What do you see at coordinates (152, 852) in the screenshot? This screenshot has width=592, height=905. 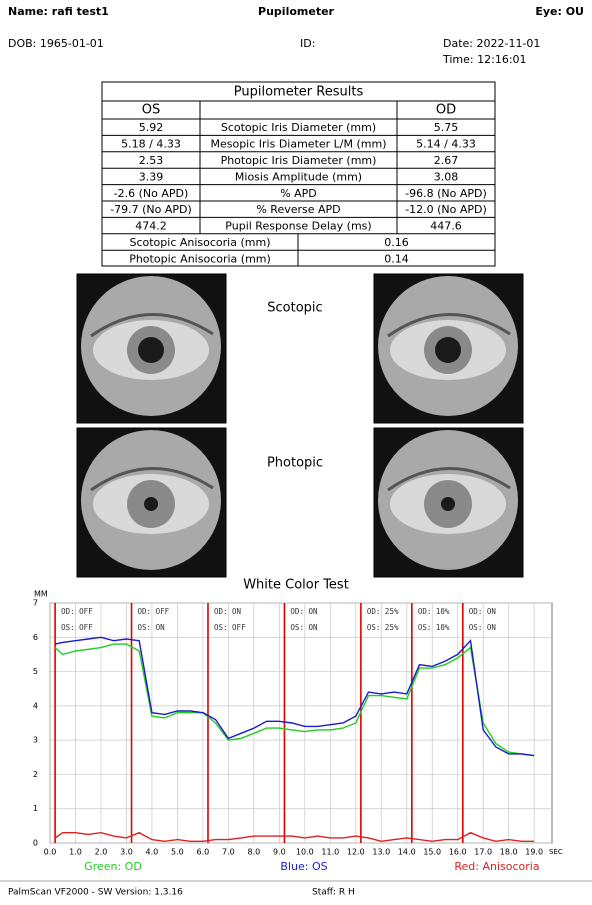 I see `x-tick-label: 4.0` at bounding box center [152, 852].